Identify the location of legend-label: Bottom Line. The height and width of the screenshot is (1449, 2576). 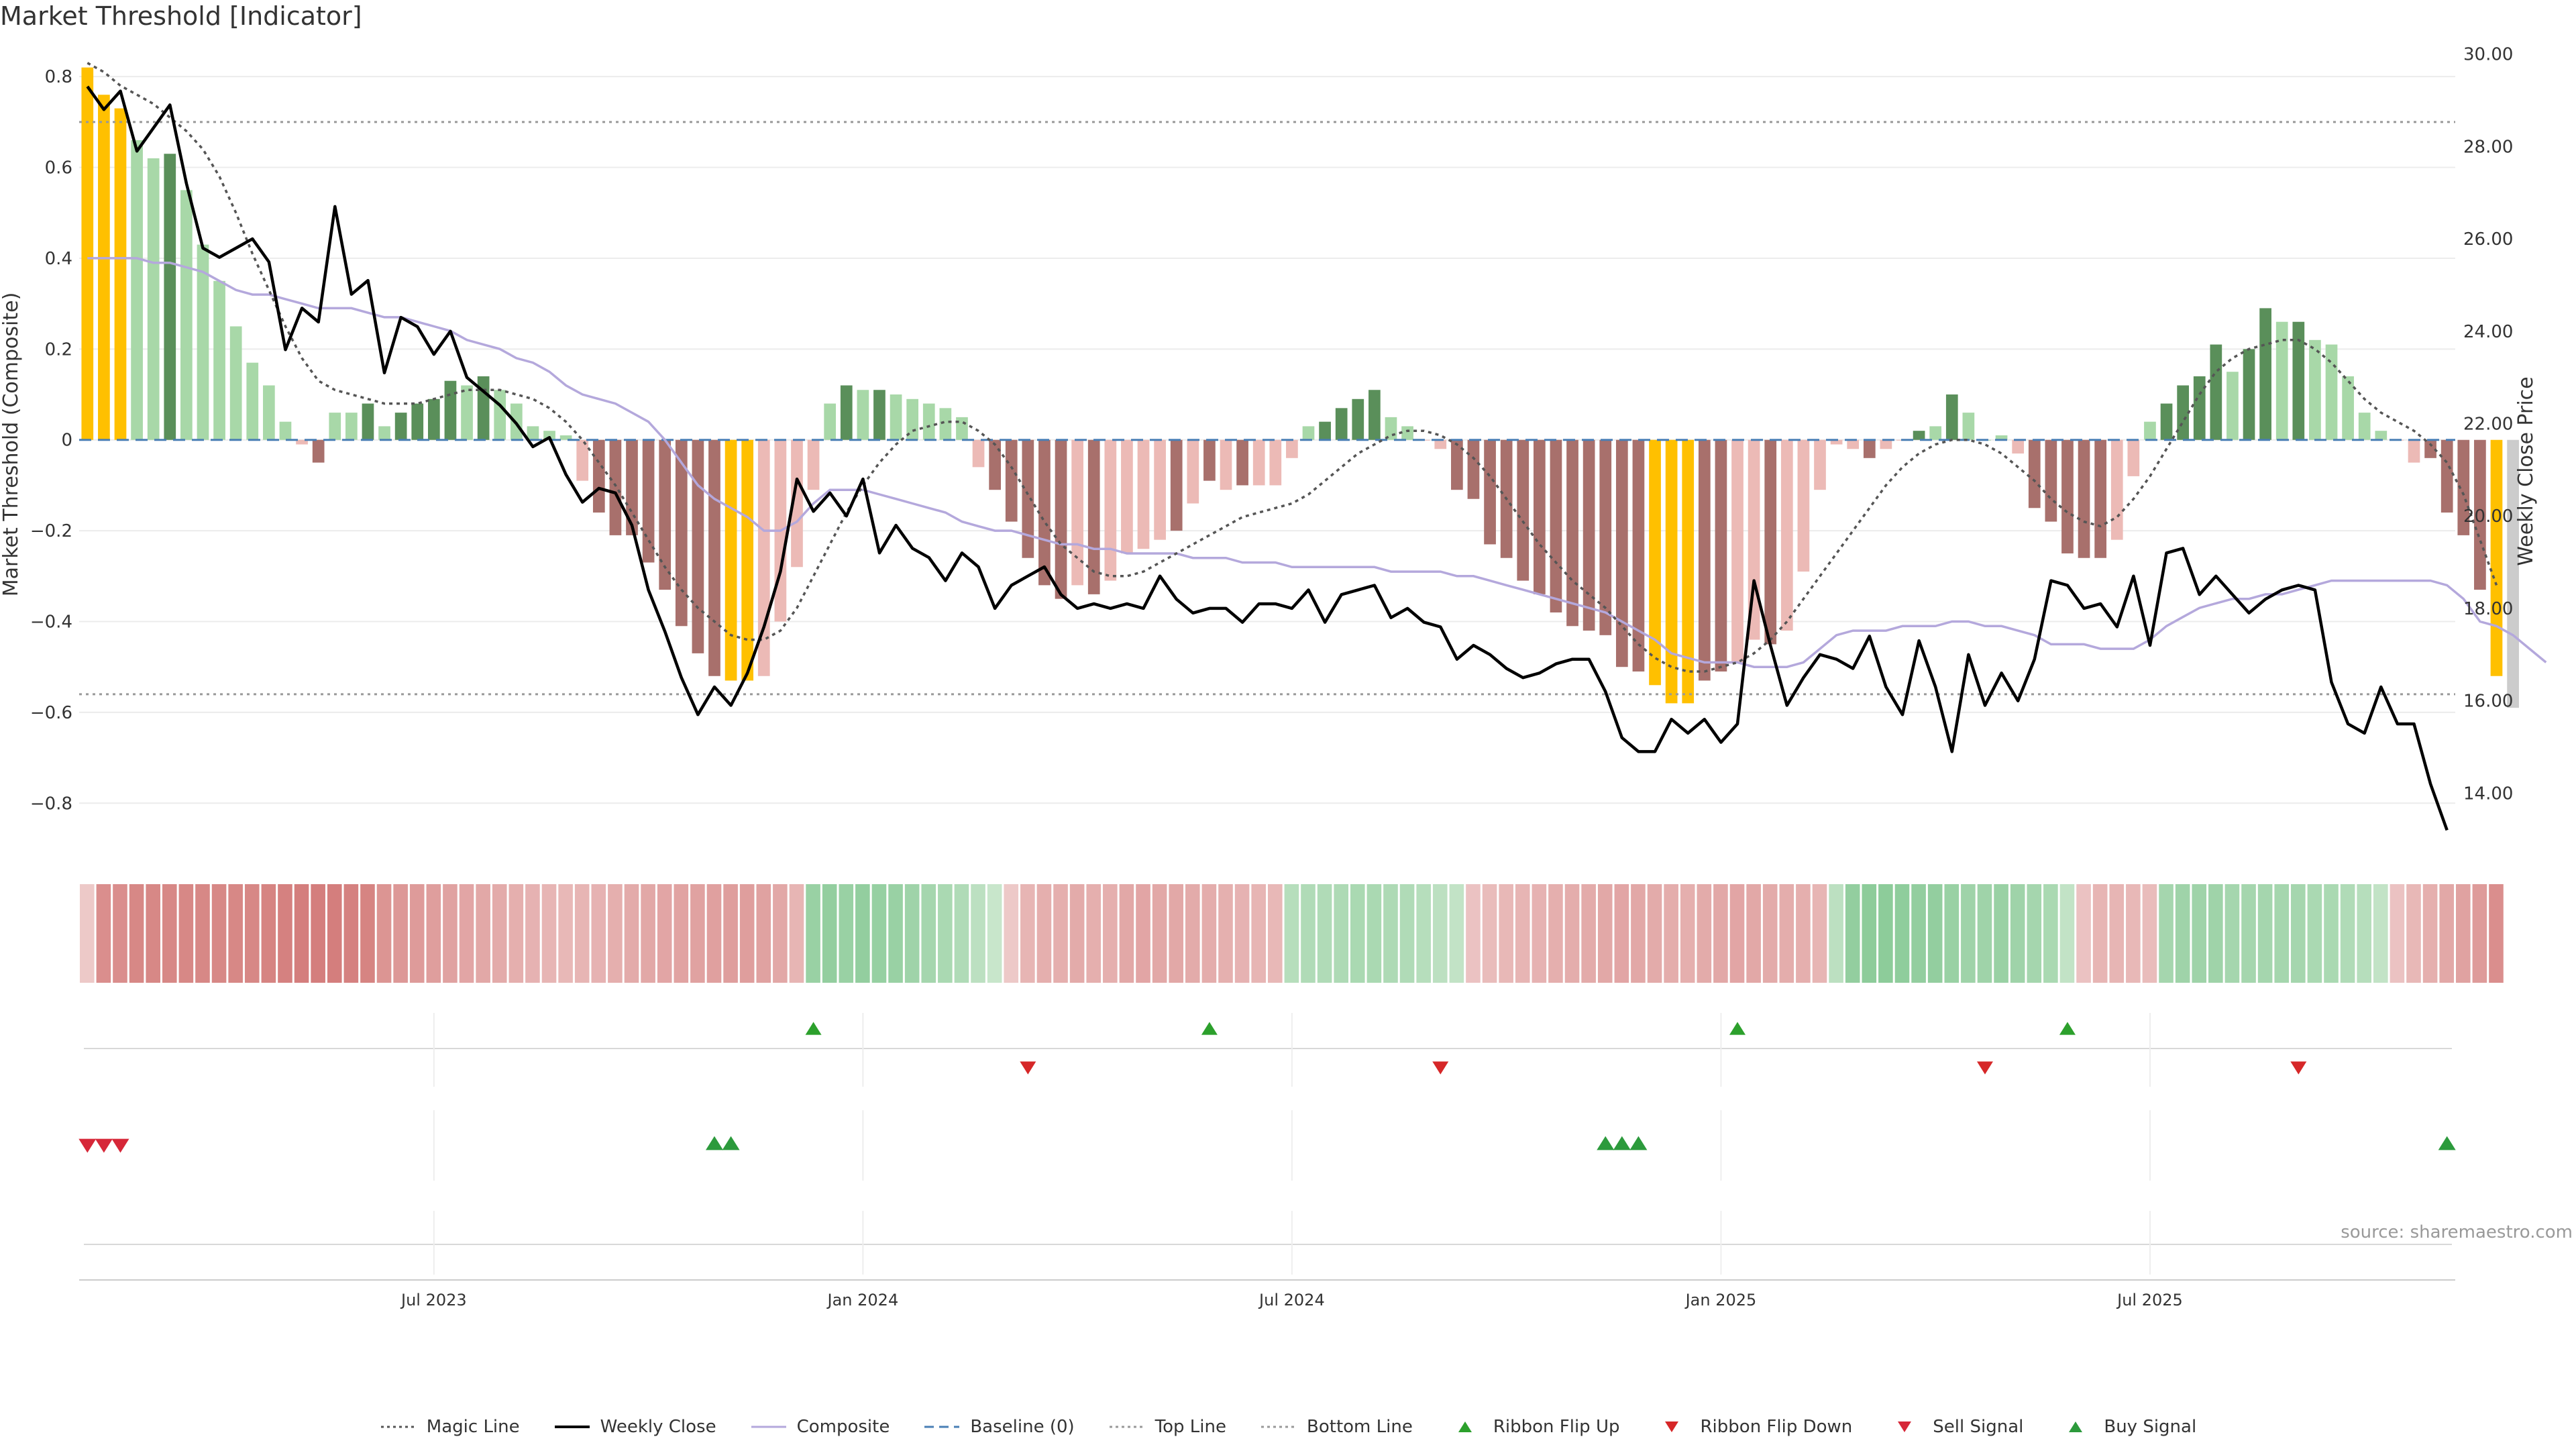
(1360, 1427).